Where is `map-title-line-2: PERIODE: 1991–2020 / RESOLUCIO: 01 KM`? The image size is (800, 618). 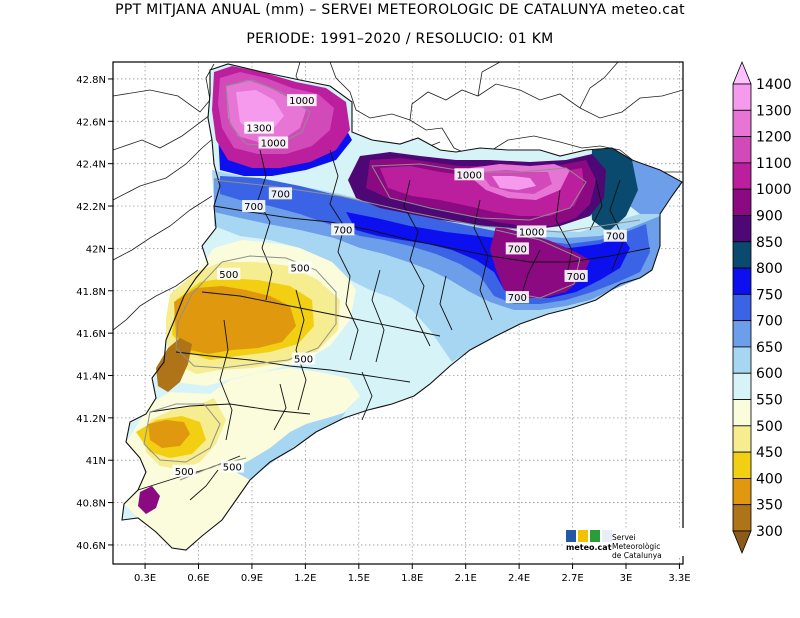 map-title-line-2: PERIODE: 1991–2020 / RESOLUCIO: 01 KM is located at coordinates (400, 39).